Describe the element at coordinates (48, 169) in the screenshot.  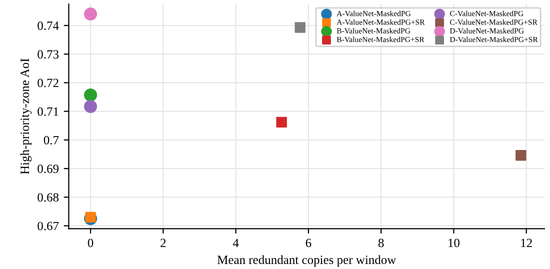
I see `y-tick-label: 0.69` at that location.